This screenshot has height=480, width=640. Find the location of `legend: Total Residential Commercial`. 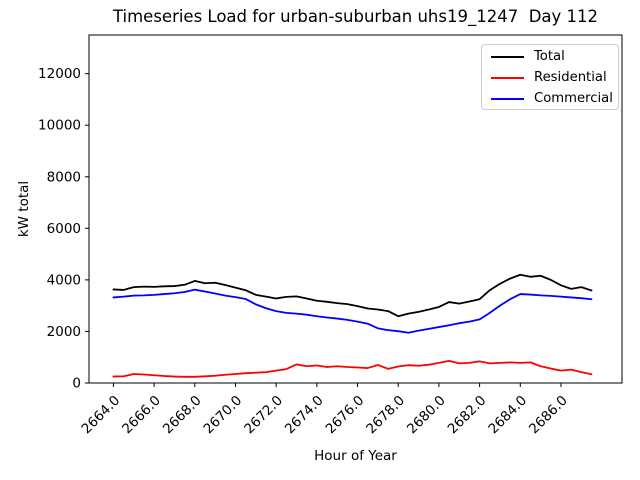

legend: Total Residential Commercial is located at coordinates (550, 77).